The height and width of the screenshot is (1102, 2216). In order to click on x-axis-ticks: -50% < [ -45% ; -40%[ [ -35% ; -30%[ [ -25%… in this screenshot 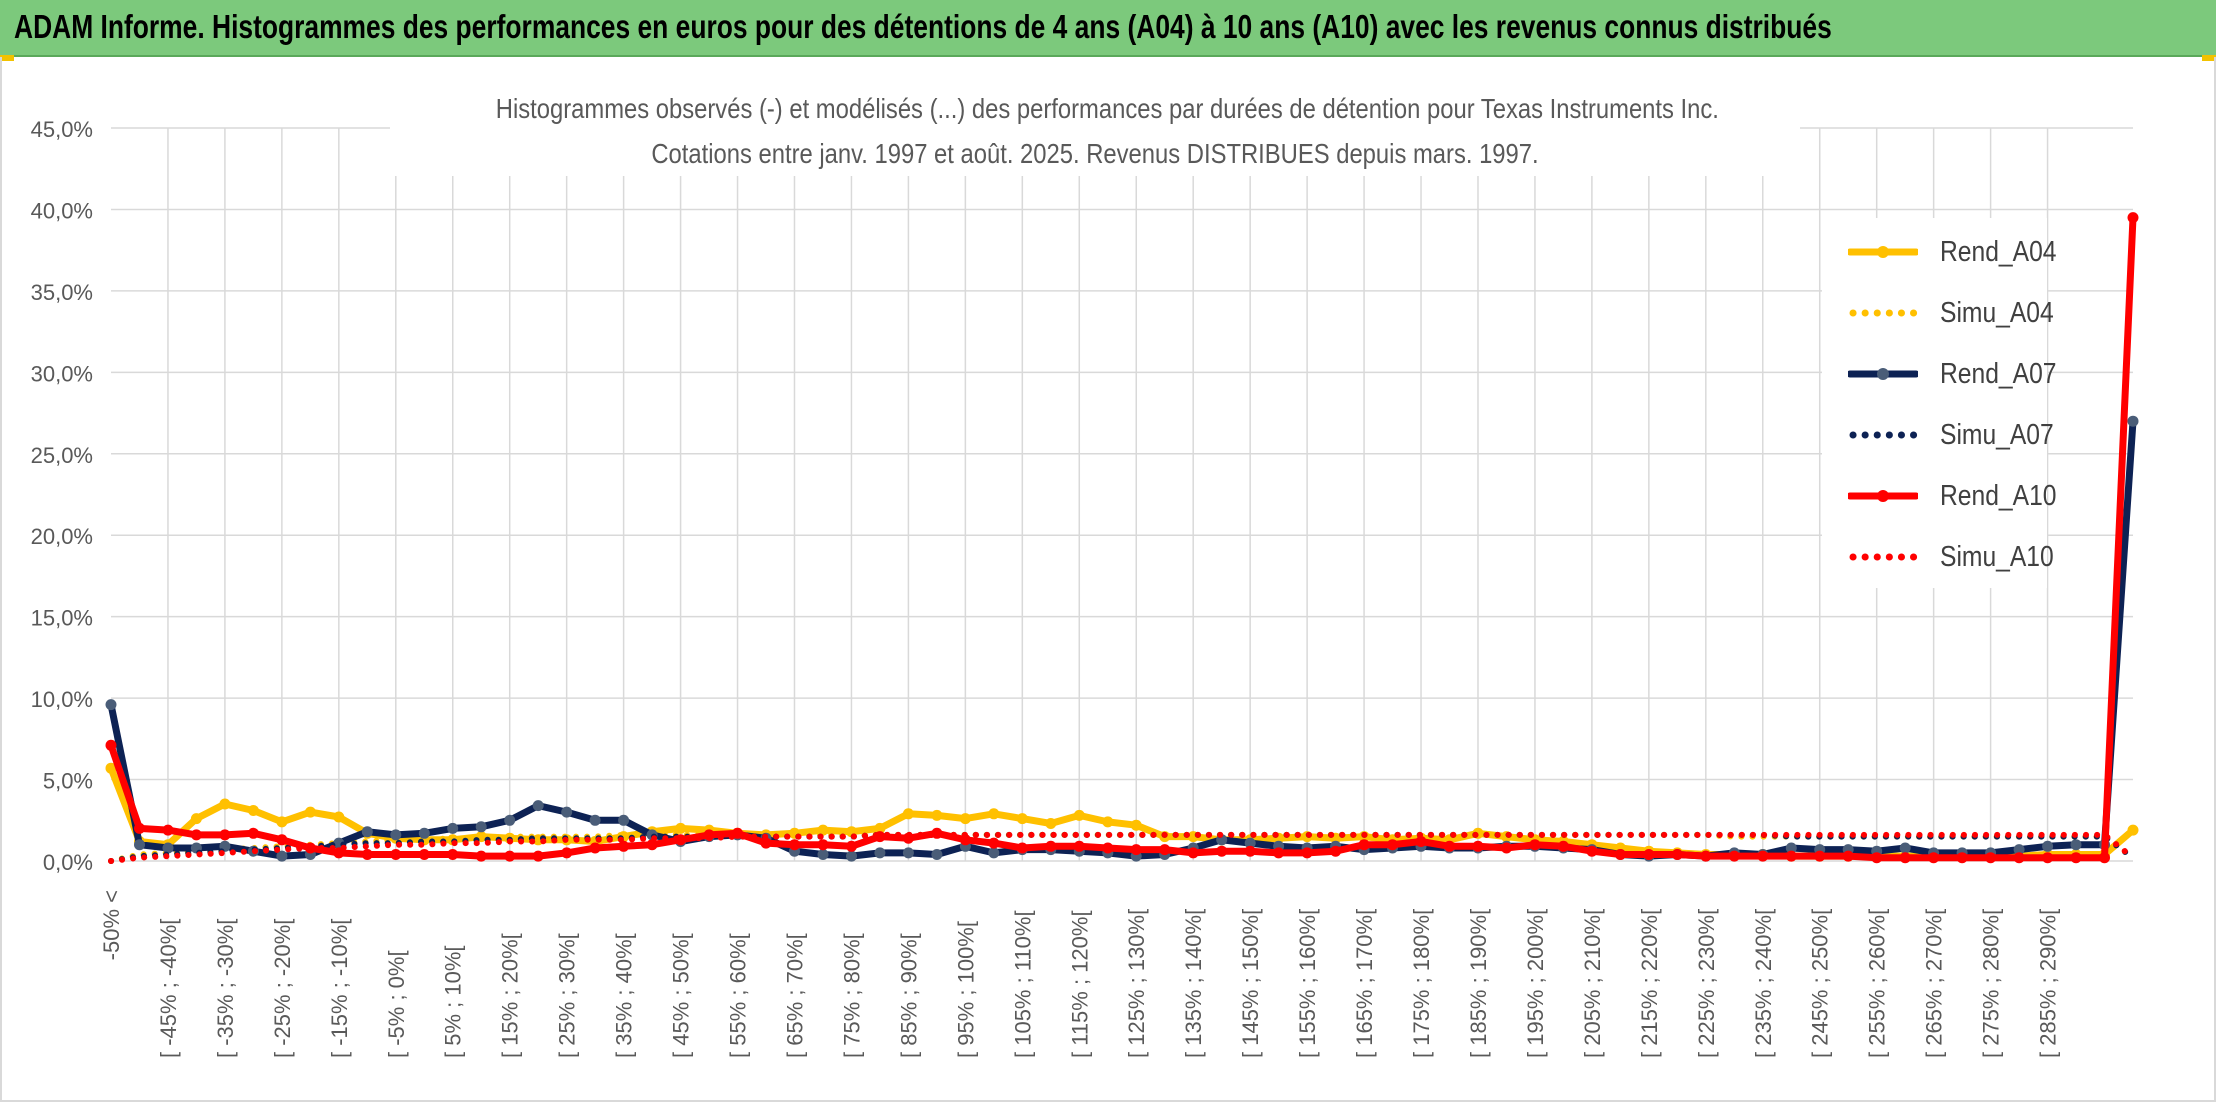, I will do `click(1080, 974)`.